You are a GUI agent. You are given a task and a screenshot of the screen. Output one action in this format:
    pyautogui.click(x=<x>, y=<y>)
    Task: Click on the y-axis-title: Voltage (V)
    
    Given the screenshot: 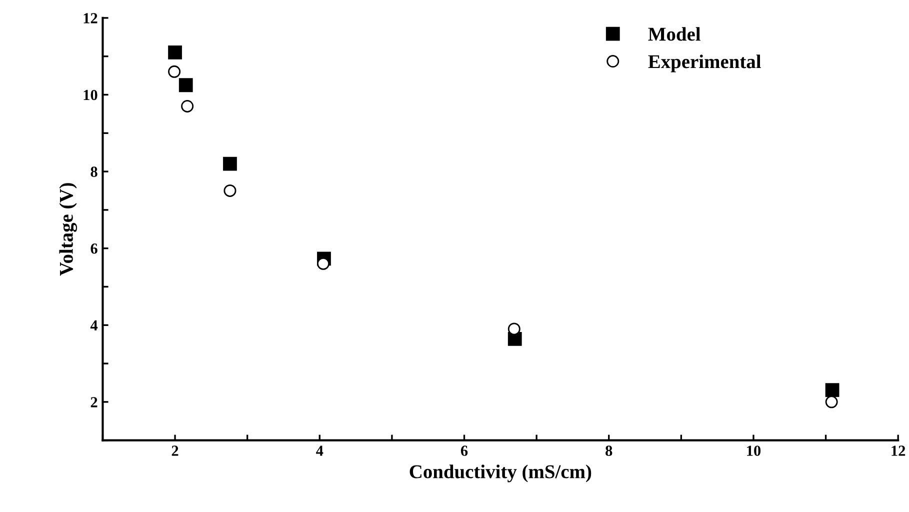 What is the action you would take?
    pyautogui.click(x=68, y=229)
    